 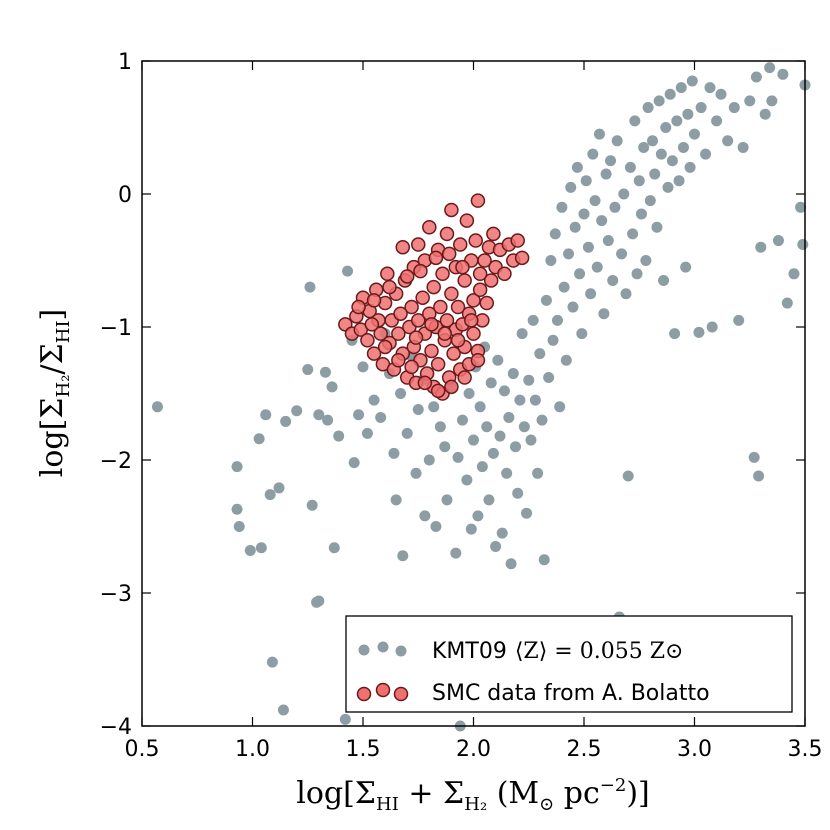 I want to click on smc-series, so click(x=434, y=297).